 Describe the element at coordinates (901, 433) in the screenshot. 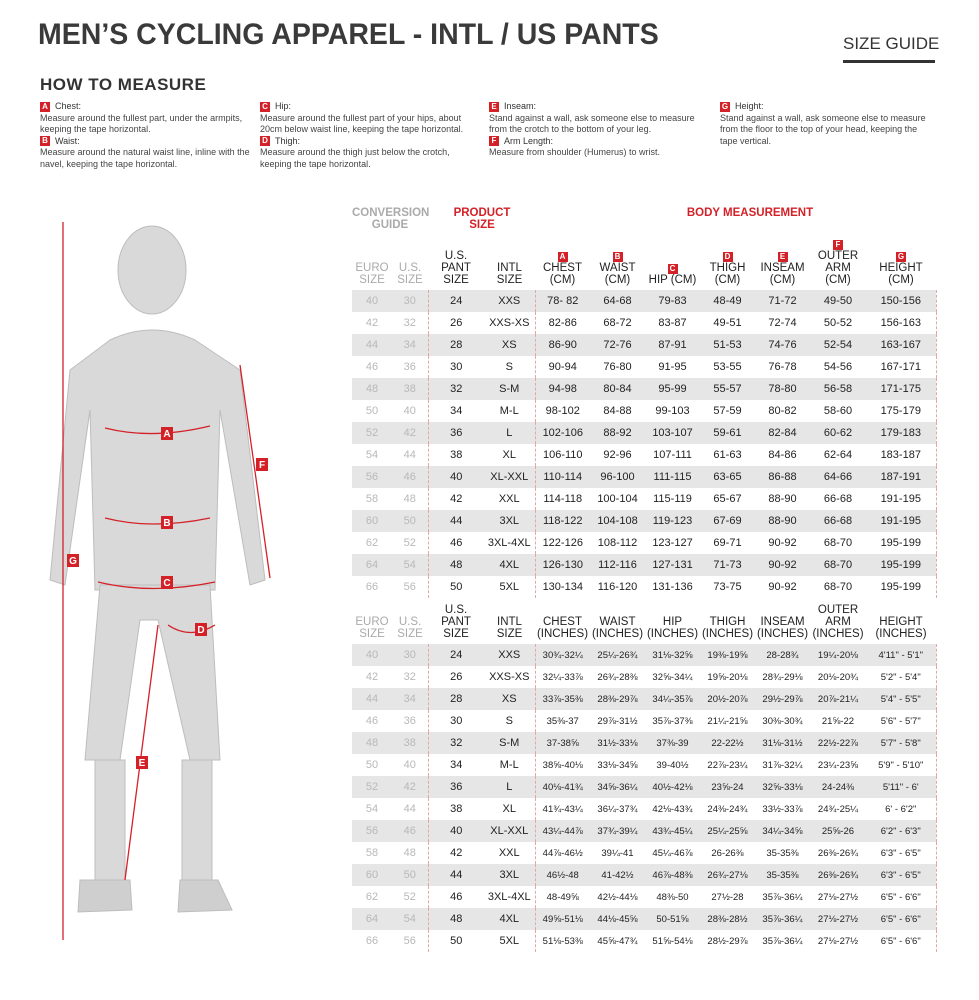

I see `table-cell: 179-183` at that location.